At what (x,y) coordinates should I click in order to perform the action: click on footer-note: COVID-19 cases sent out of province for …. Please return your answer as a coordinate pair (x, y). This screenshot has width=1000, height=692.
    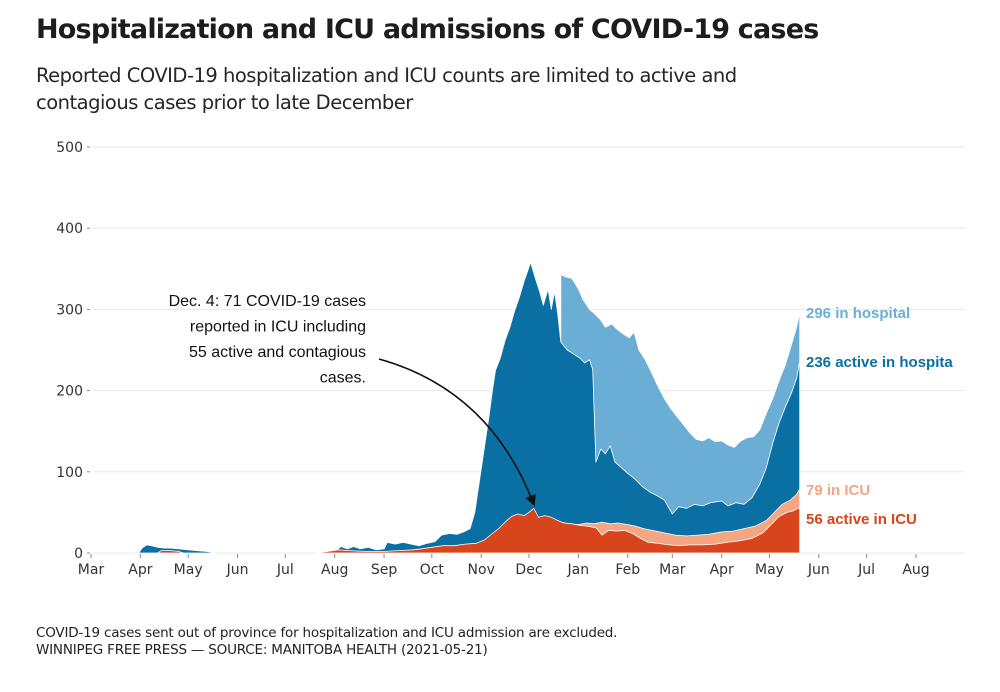
    Looking at the image, I should click on (327, 633).